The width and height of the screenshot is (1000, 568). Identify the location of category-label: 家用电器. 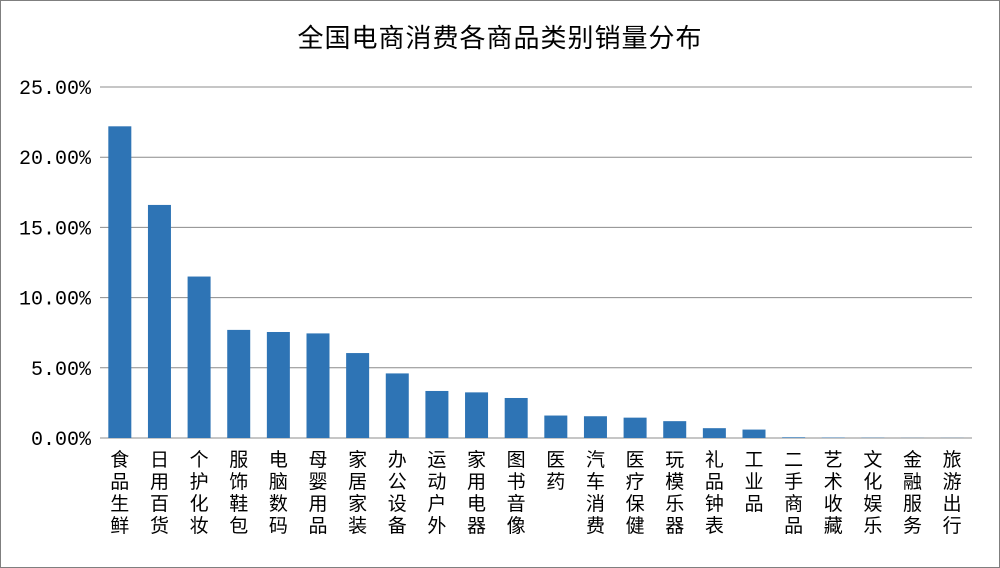
(476, 493).